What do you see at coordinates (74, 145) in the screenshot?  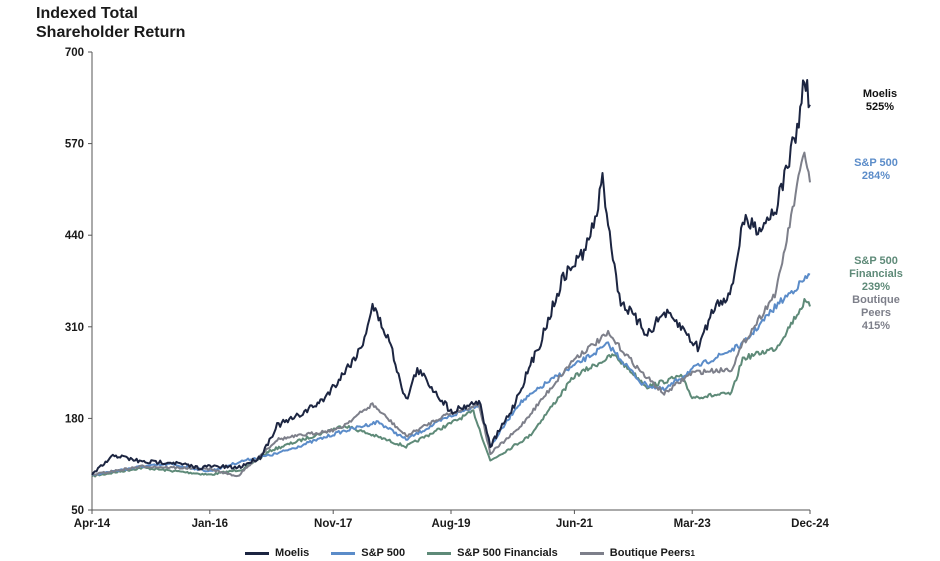 I see `y-tick-label: 570` at bounding box center [74, 145].